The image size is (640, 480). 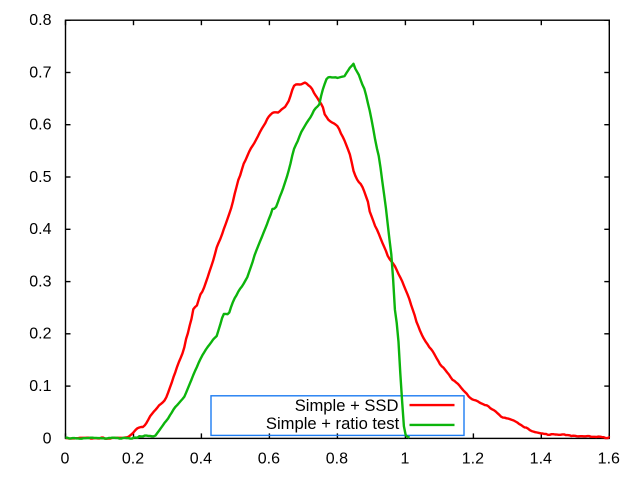 What do you see at coordinates (40, 177) in the screenshot?
I see `svg-text: 0.5` at bounding box center [40, 177].